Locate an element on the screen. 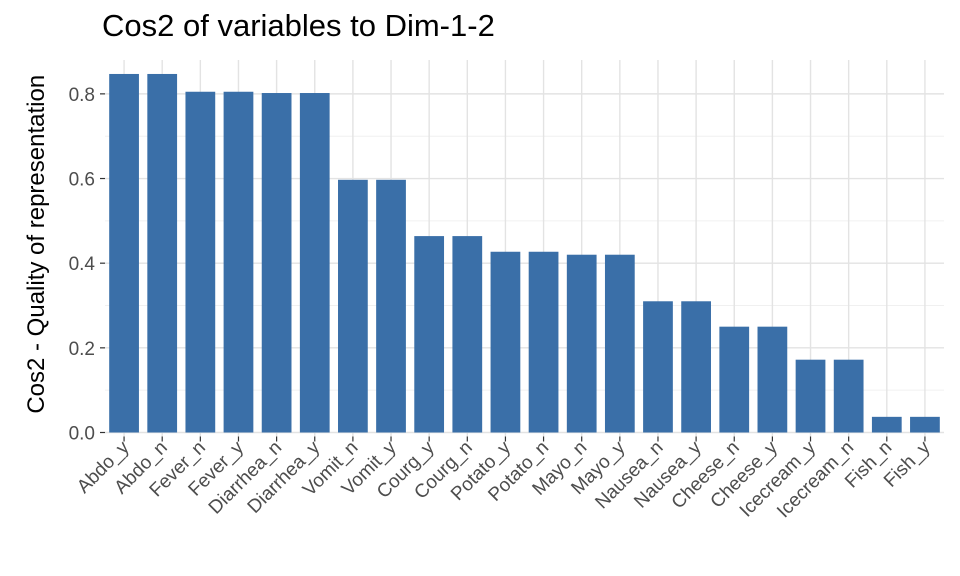 This screenshot has height=576, width=960. y-axis-label: Cos2 - Quality of representation is located at coordinates (36, 244).